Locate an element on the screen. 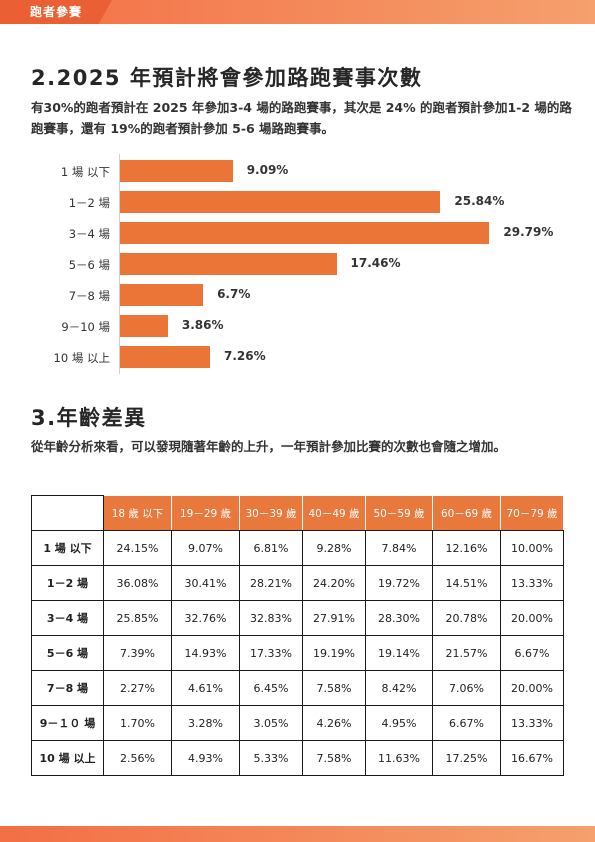  section-title-3: 3.年齡差異 is located at coordinates (89, 418).